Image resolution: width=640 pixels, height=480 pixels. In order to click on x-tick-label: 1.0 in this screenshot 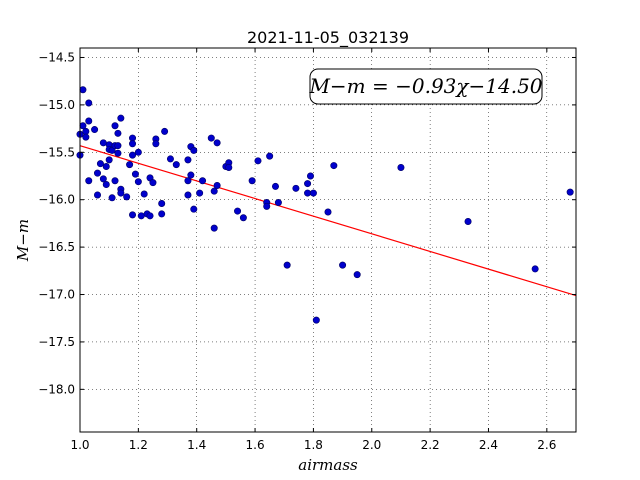, I will do `click(79, 445)`.